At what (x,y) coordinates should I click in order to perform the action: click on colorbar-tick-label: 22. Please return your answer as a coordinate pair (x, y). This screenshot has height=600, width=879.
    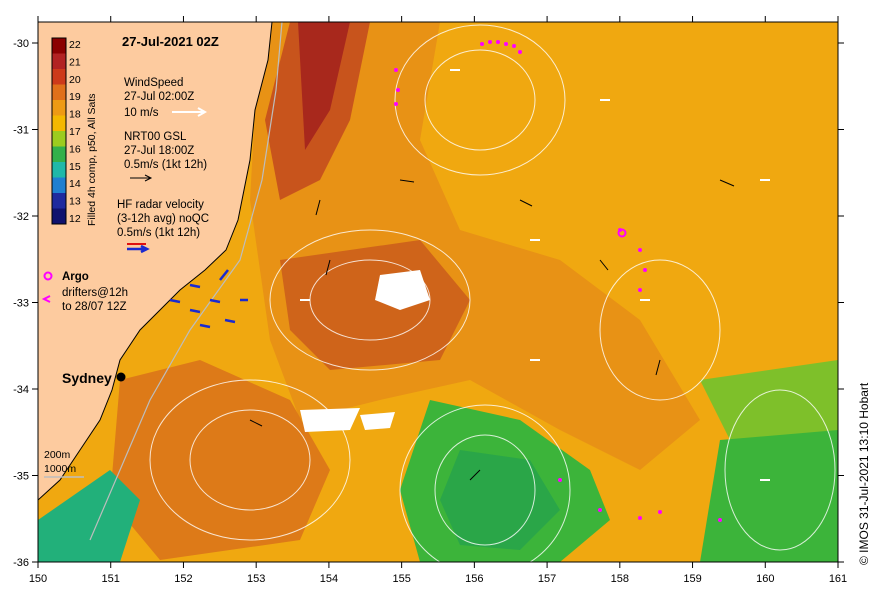
    Looking at the image, I should click on (75, 45).